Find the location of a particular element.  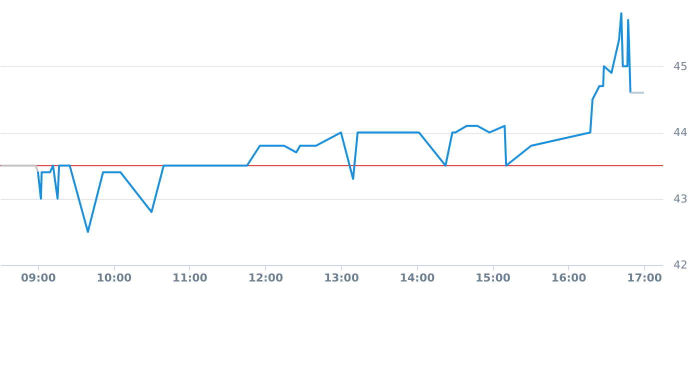

x-tick-label: 15:00 is located at coordinates (493, 278).